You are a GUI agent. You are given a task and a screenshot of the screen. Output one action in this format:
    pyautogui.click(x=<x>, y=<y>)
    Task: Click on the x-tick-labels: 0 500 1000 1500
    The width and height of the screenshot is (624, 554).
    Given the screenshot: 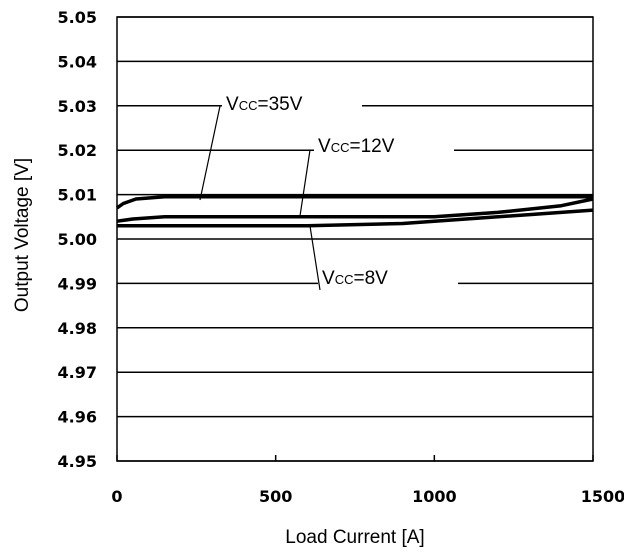 What is the action you would take?
    pyautogui.click(x=367, y=480)
    